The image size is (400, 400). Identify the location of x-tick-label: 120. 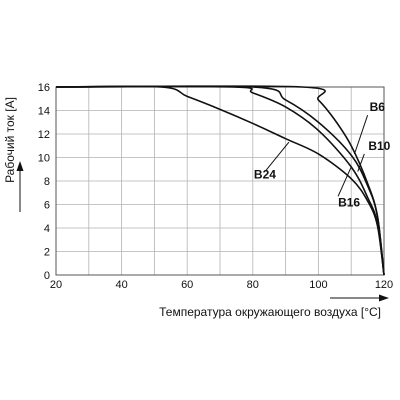
(384, 285).